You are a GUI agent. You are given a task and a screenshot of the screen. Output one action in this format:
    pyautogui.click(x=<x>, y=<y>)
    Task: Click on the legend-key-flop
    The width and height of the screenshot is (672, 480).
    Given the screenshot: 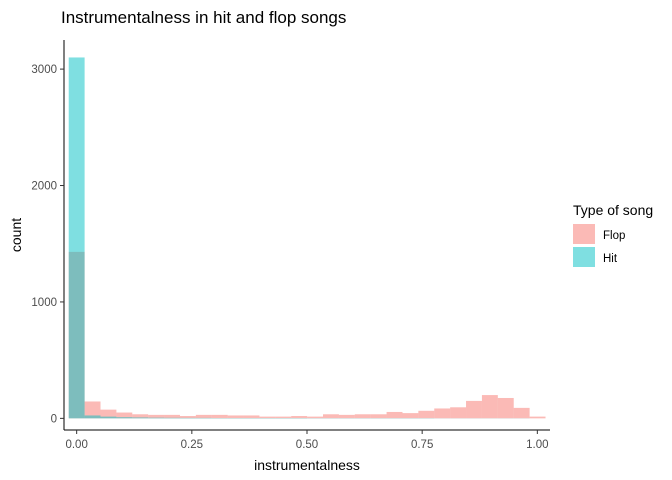 What is the action you would take?
    pyautogui.click(x=584, y=234)
    